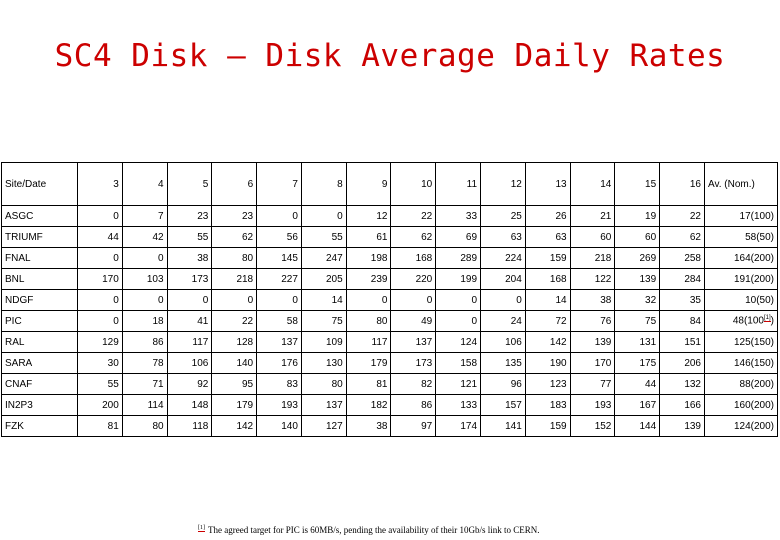 The height and width of the screenshot is (540, 780). What do you see at coordinates (547, 279) in the screenshot?
I see `rate-cell: 168` at bounding box center [547, 279].